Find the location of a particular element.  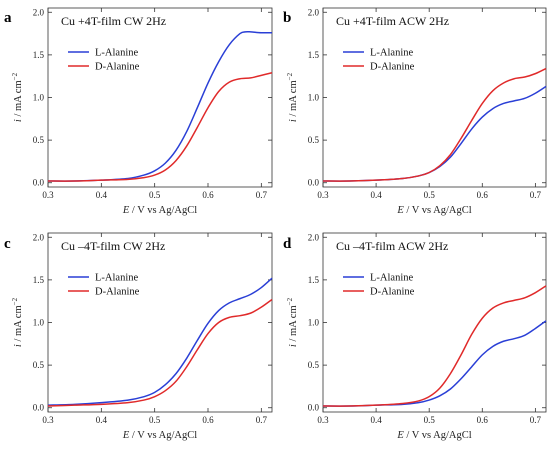

panel-letter: a is located at coordinates (8, 18).